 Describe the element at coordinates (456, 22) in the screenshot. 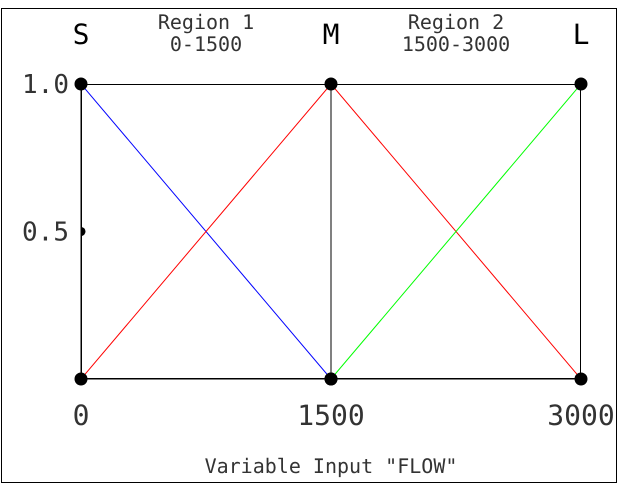

I see `text: Region 2` at that location.